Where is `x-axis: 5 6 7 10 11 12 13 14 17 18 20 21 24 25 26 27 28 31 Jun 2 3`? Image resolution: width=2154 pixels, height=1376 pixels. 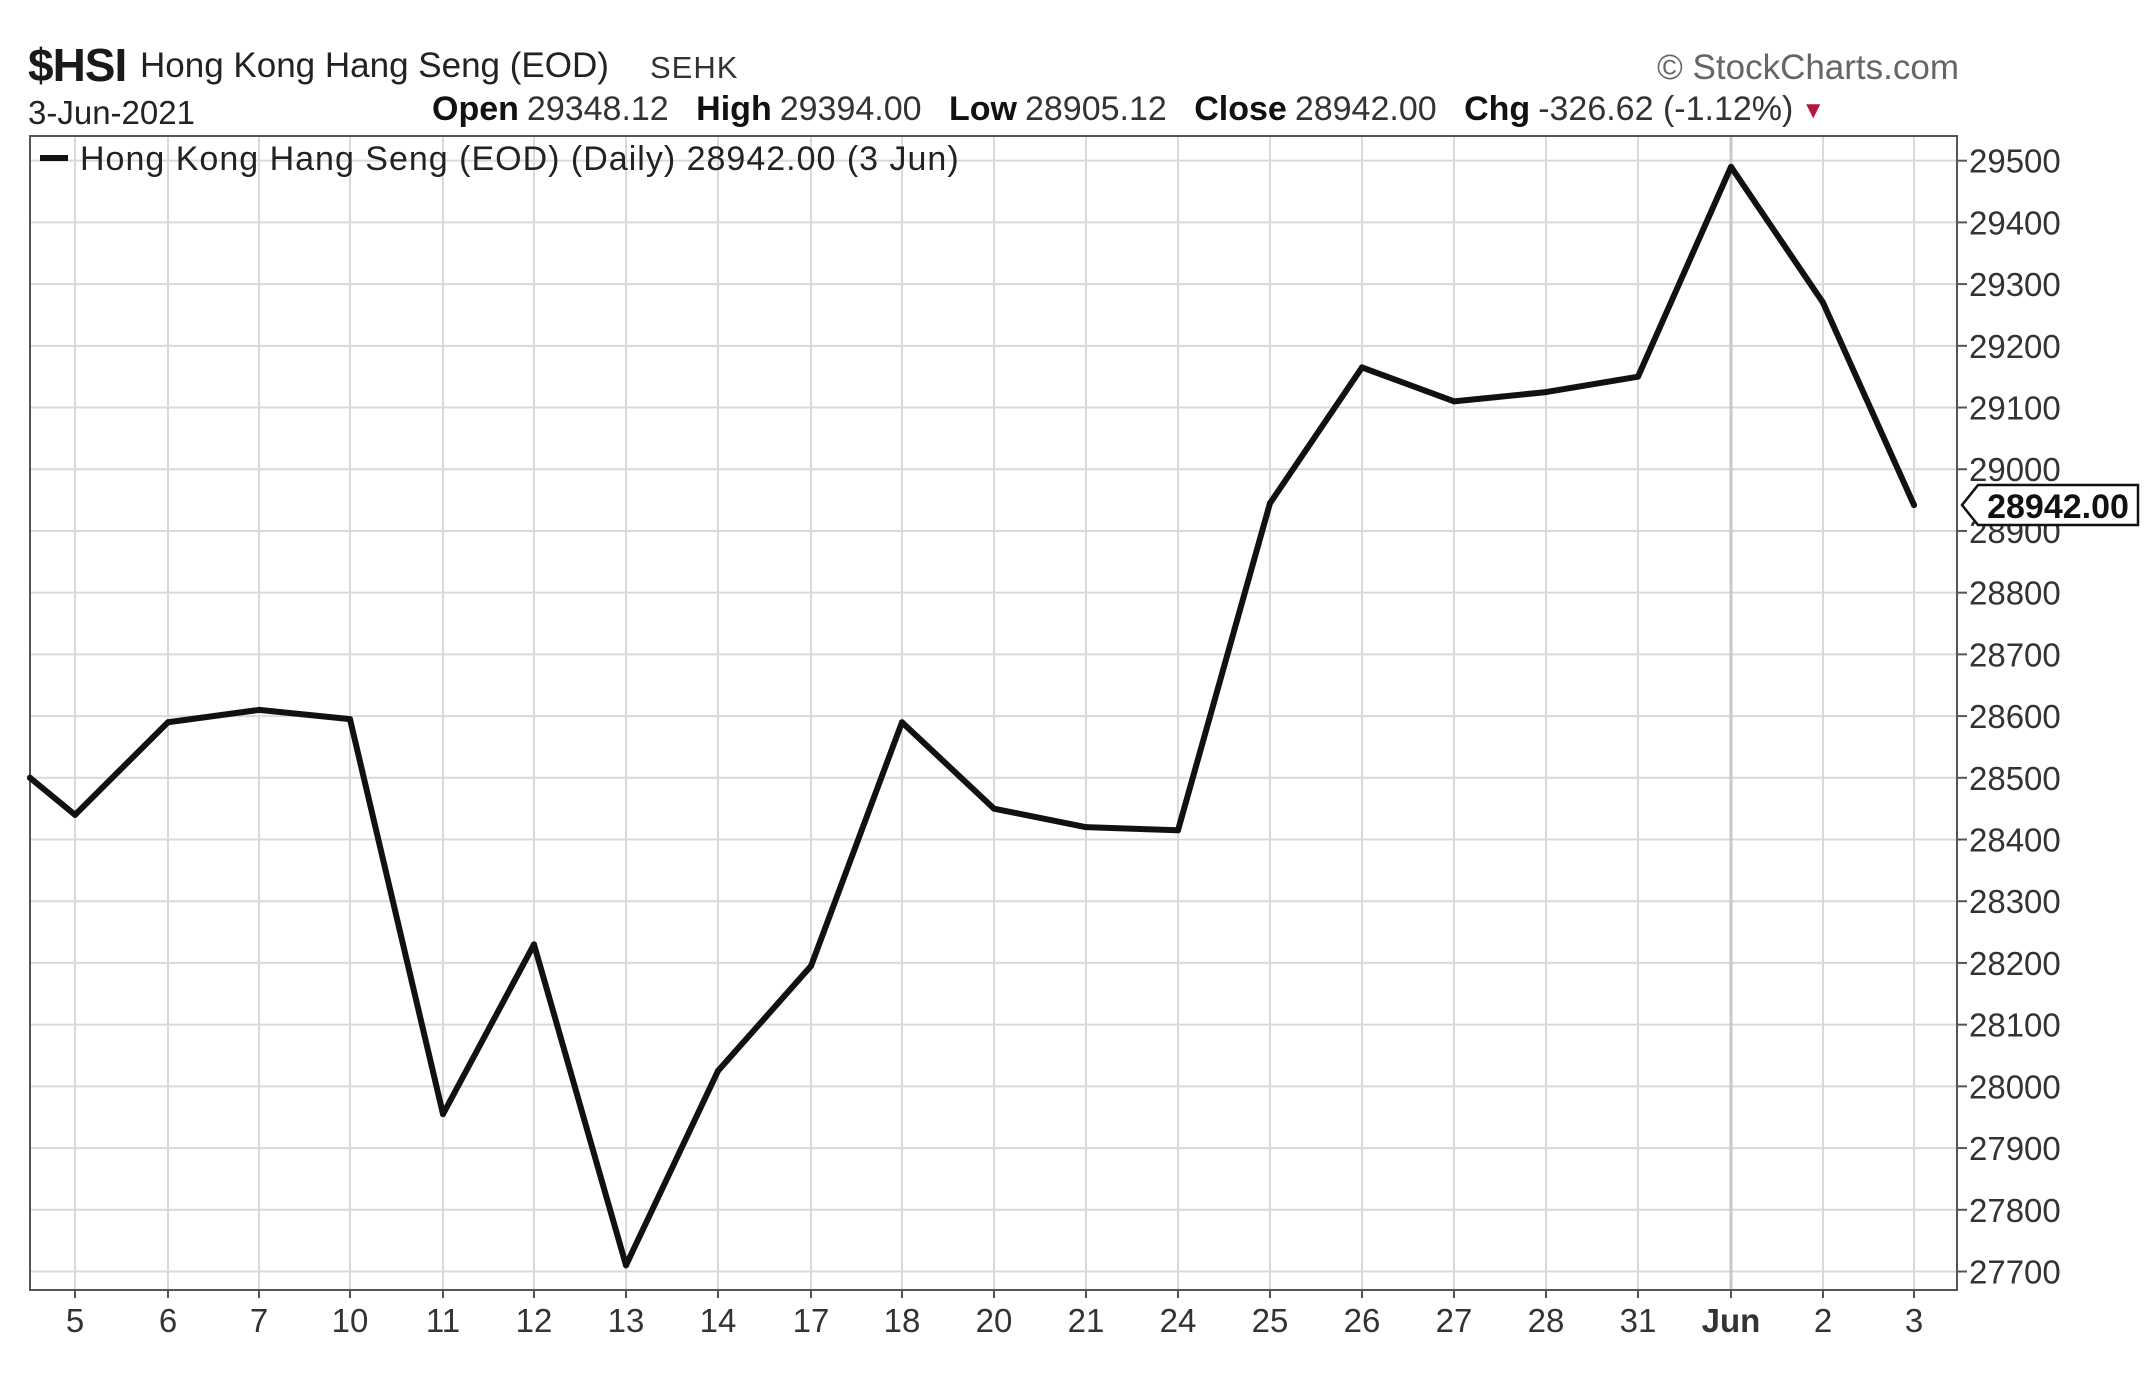 x-axis: 5 6 7 10 11 12 13 14 17 18 20 21 24 25 26 27 28 31 Jun 2 3 is located at coordinates (994, 1314).